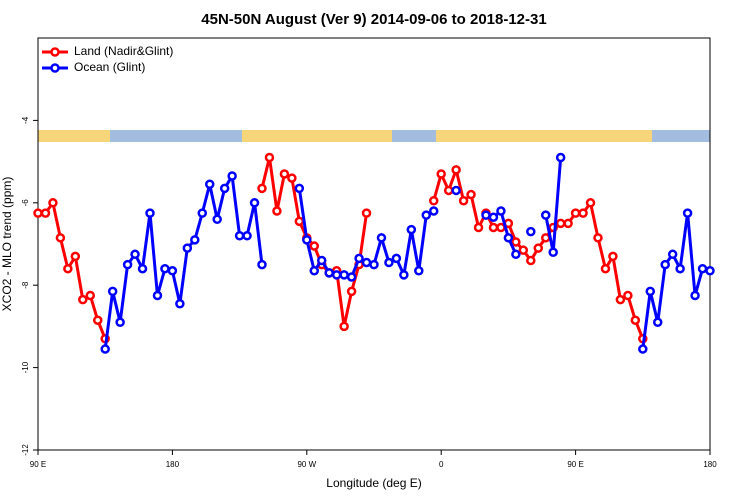 The width and height of the screenshot is (750, 500). What do you see at coordinates (173, 464) in the screenshot?
I see `x-tick-label: 180` at bounding box center [173, 464].